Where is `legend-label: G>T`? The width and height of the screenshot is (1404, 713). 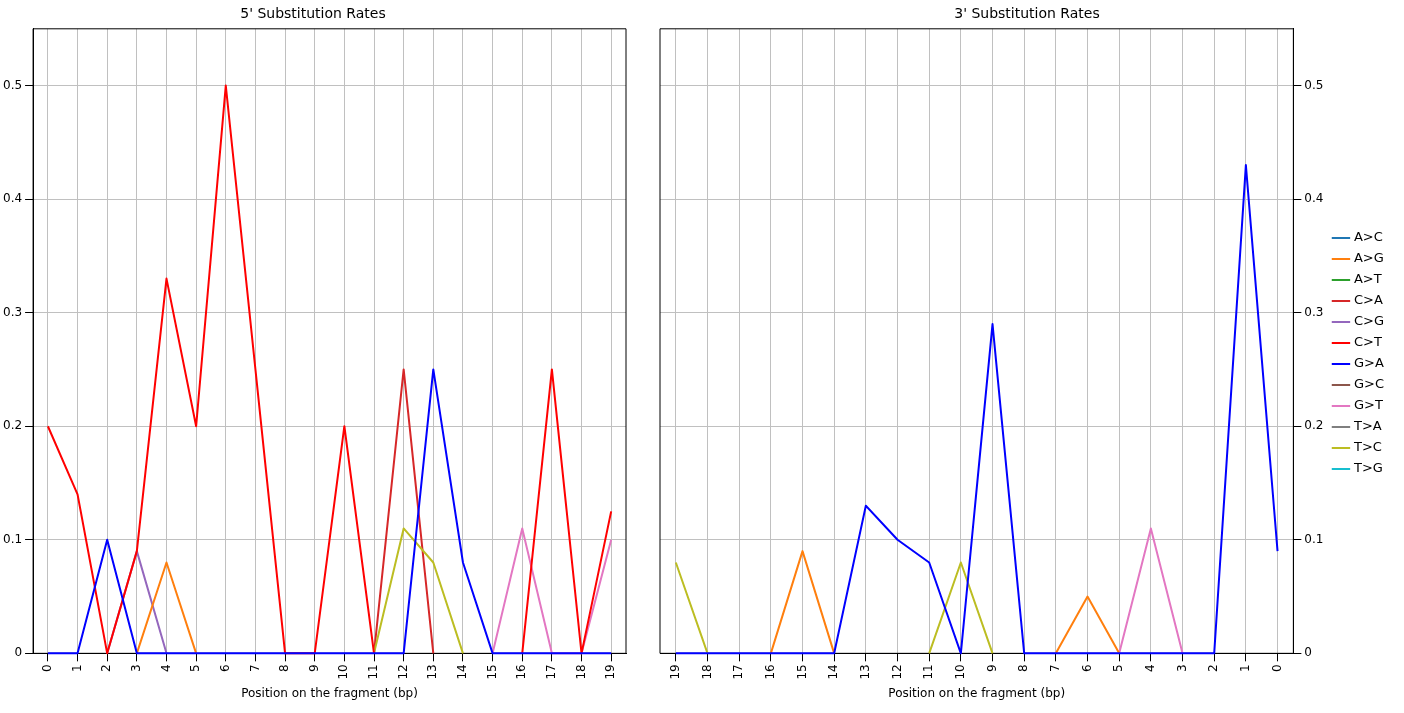
legend-label: G>T is located at coordinates (1368, 405).